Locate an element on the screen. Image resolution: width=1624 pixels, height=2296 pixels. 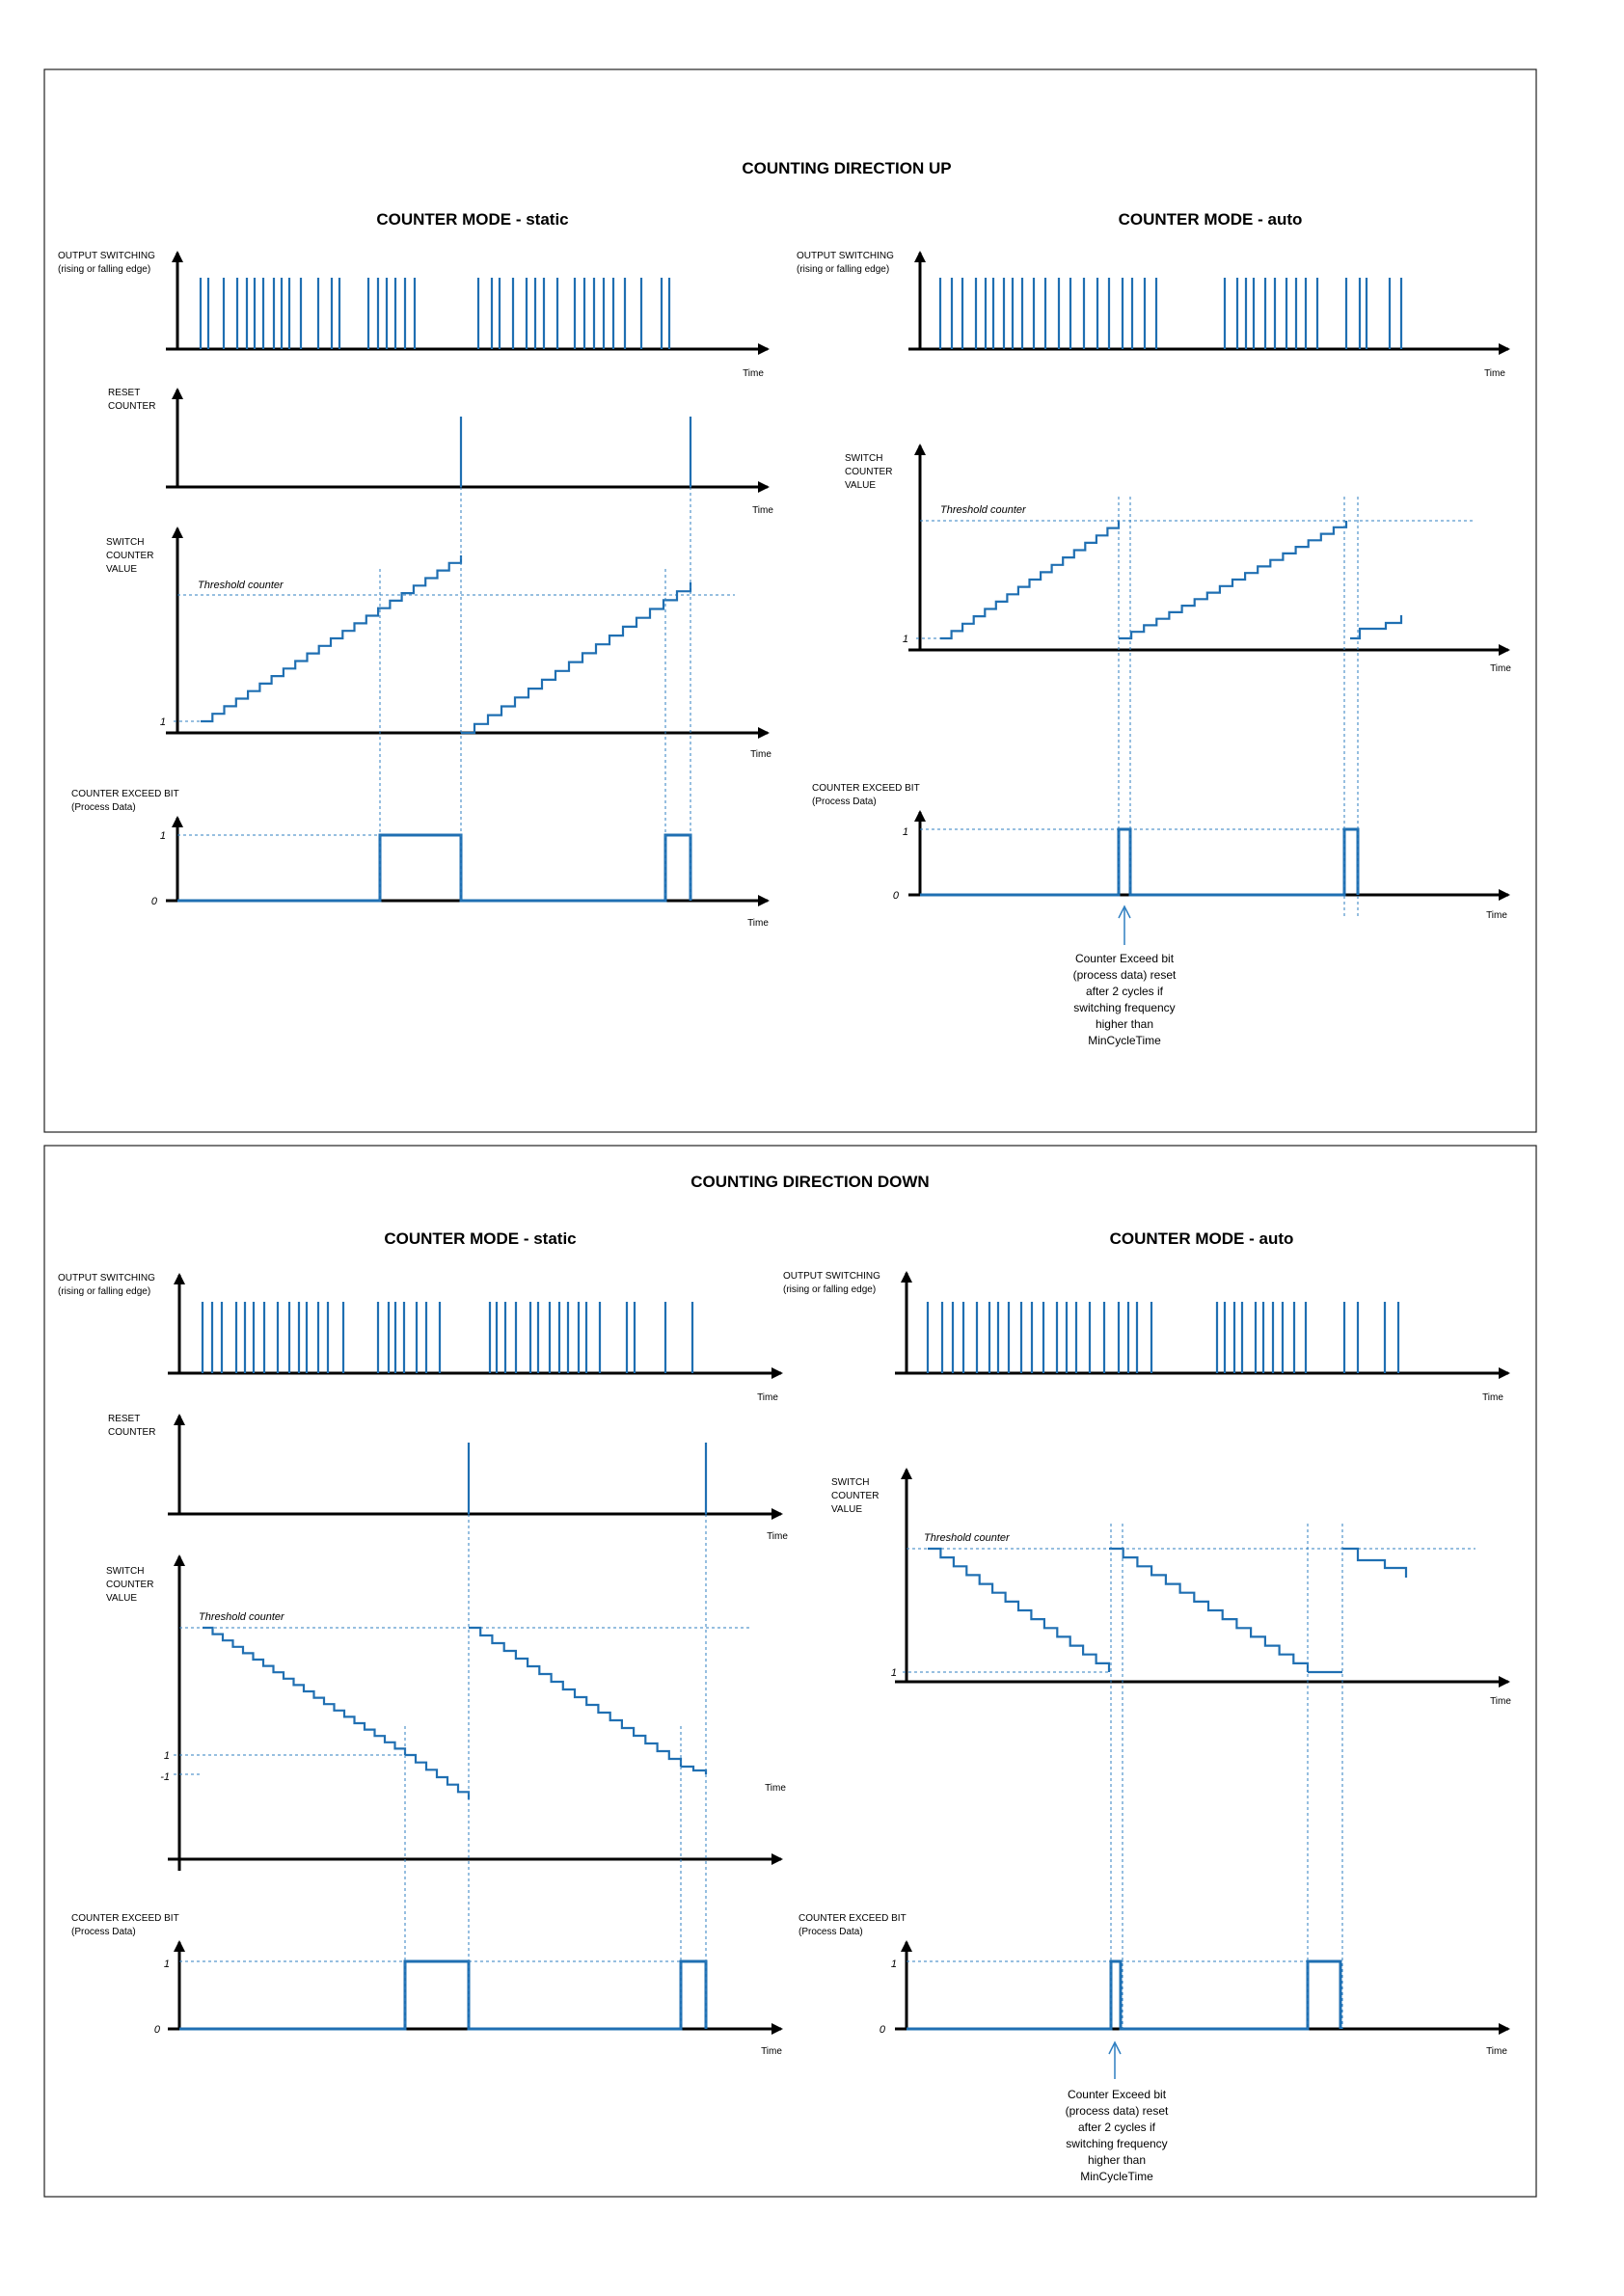
section-title-up: COUNTING DIRECTION UP is located at coordinates (846, 168).